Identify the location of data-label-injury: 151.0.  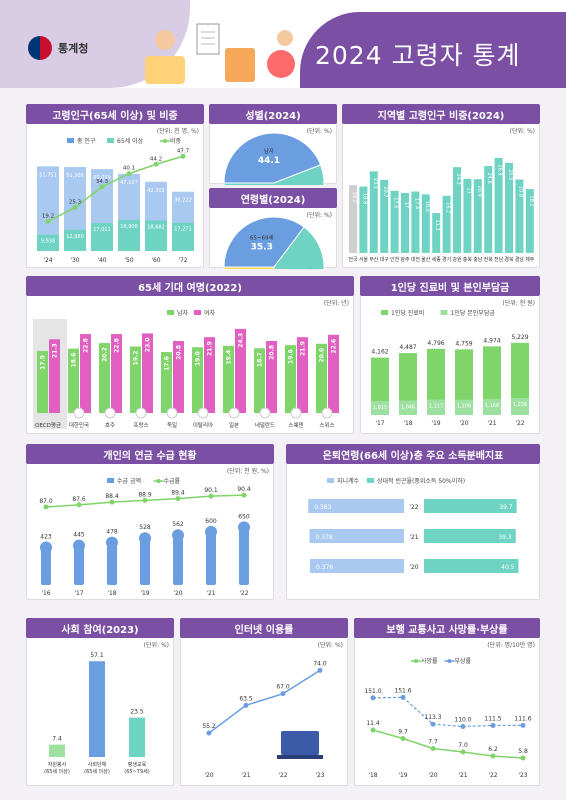
(372, 691).